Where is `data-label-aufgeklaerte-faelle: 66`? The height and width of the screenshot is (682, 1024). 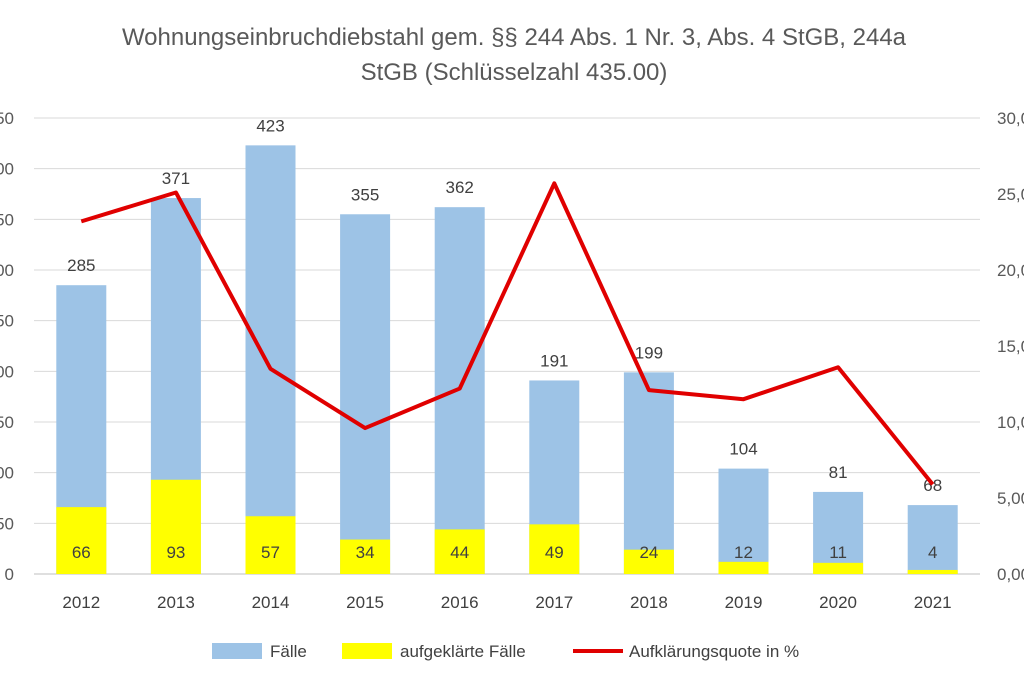 data-label-aufgeklaerte-faelle: 66 is located at coordinates (81, 552).